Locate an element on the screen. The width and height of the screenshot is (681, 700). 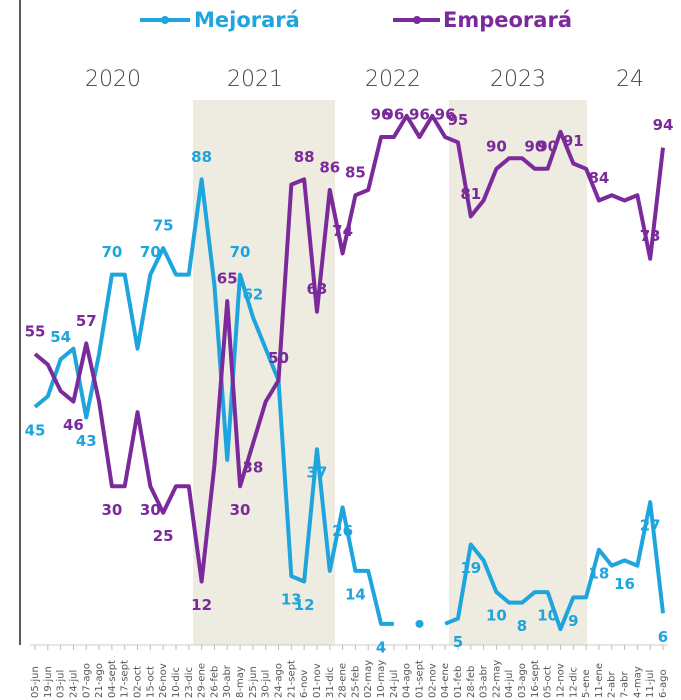
data-label: 9 is located at coordinates (573, 621).